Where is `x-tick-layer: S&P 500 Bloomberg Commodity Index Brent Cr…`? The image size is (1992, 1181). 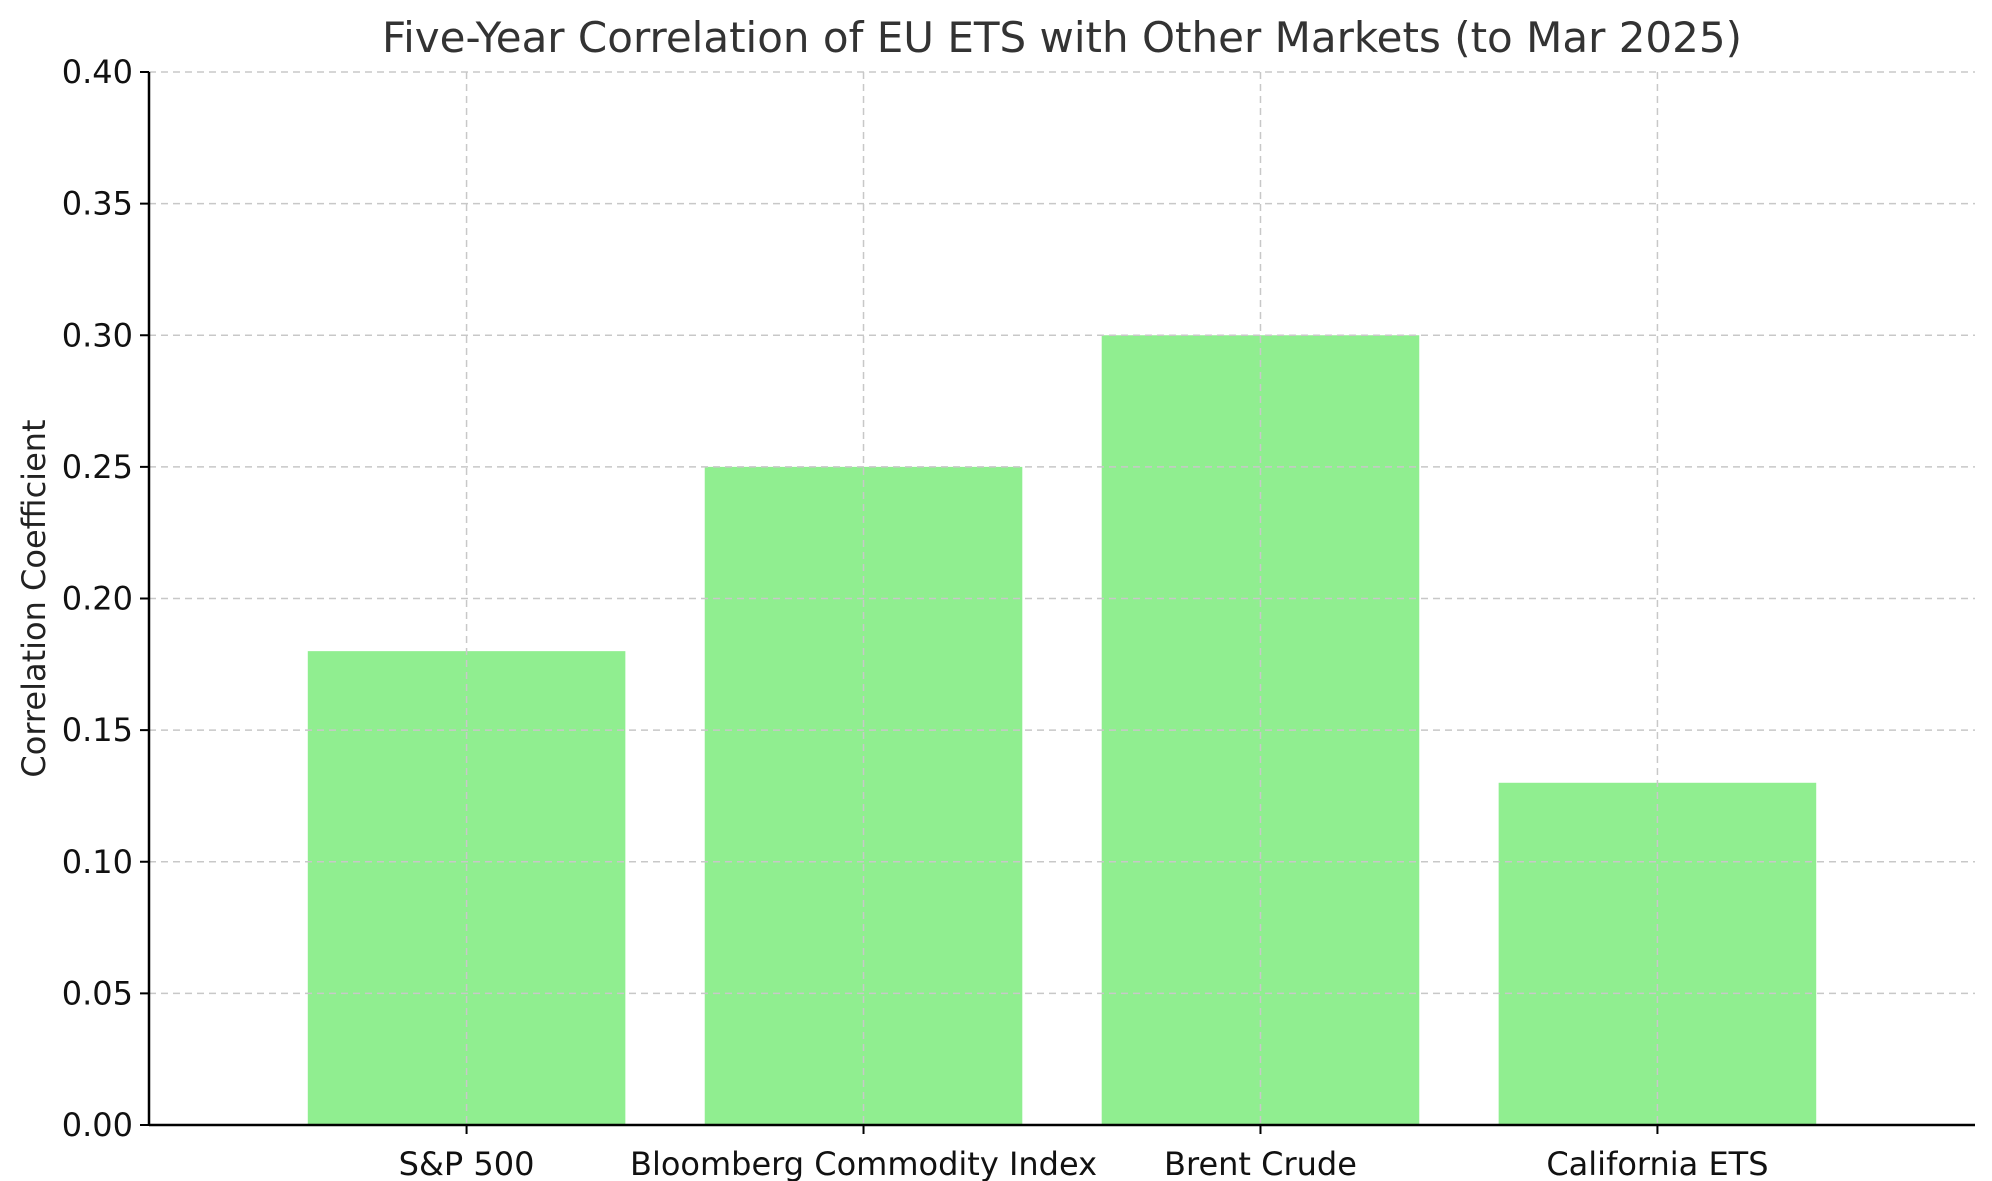 x-tick-layer: S&P 500 Bloomberg Commodity Index Brent Cr… is located at coordinates (1084, 1153).